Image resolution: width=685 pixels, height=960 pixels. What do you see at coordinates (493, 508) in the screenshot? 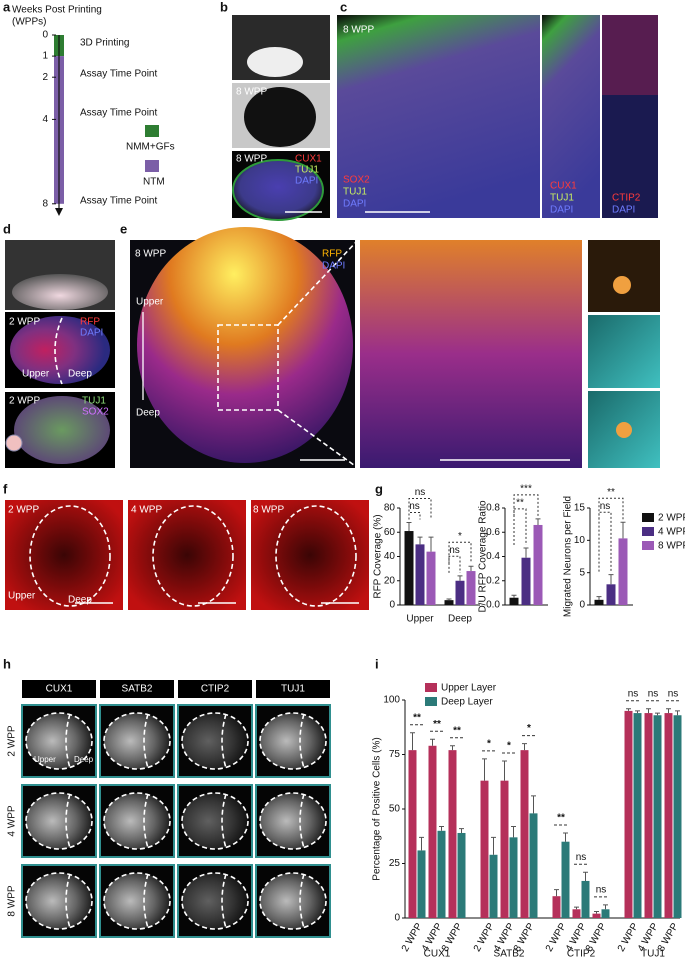
I see `y-tick-label: 0.8` at bounding box center [493, 508].